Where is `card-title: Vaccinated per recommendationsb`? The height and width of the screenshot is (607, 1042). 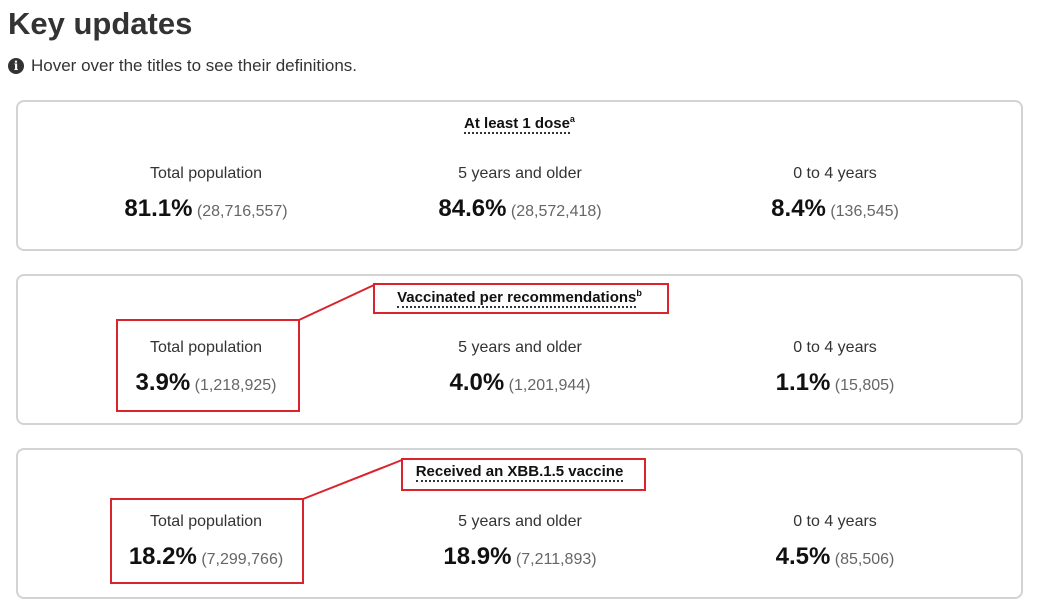
card-title: Vaccinated per recommendationsb is located at coordinates (519, 298).